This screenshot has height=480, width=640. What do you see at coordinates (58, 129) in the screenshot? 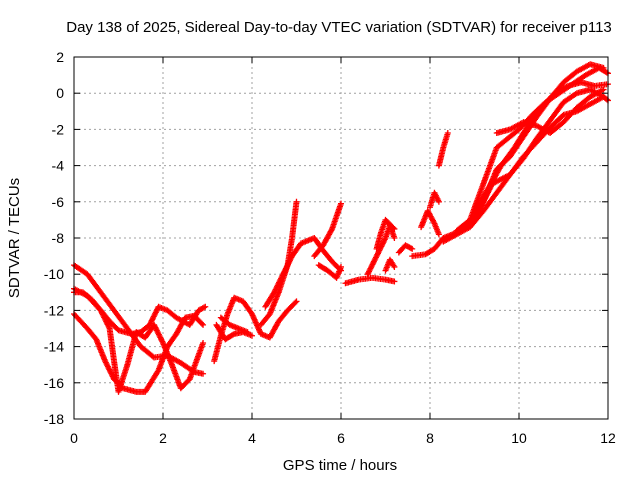
I see `y-tick-label: -2` at bounding box center [58, 129].